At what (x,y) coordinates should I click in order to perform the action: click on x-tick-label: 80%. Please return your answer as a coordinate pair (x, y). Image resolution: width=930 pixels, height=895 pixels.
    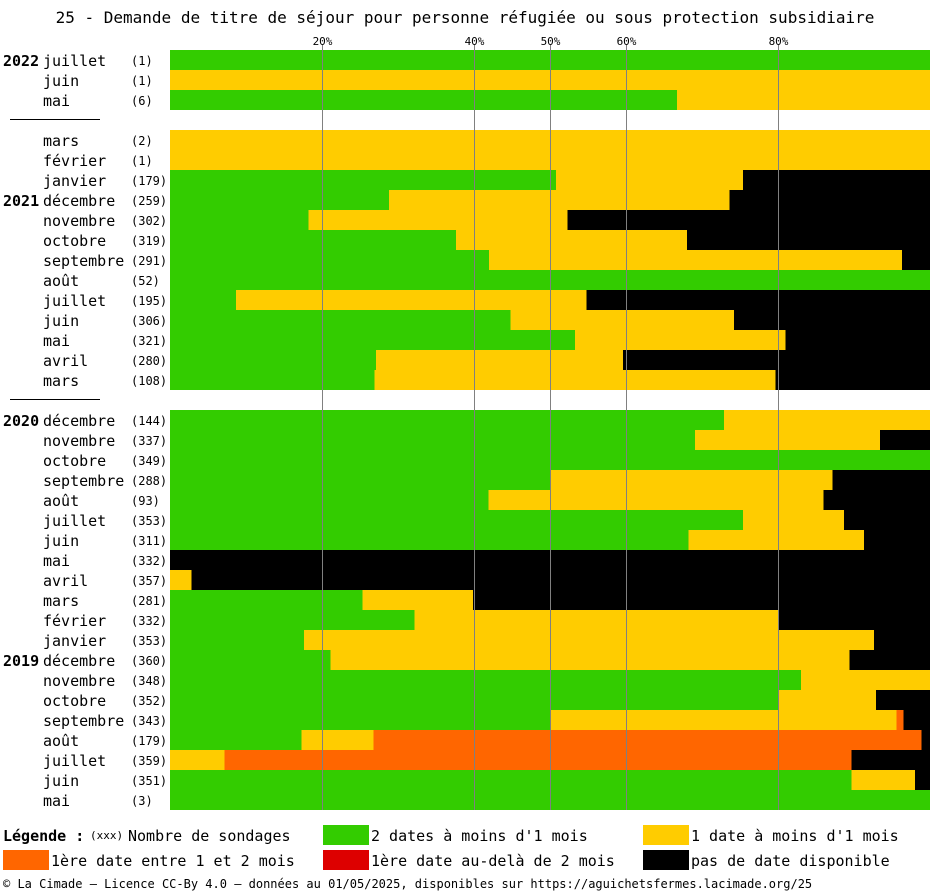
    Looking at the image, I should click on (779, 41).